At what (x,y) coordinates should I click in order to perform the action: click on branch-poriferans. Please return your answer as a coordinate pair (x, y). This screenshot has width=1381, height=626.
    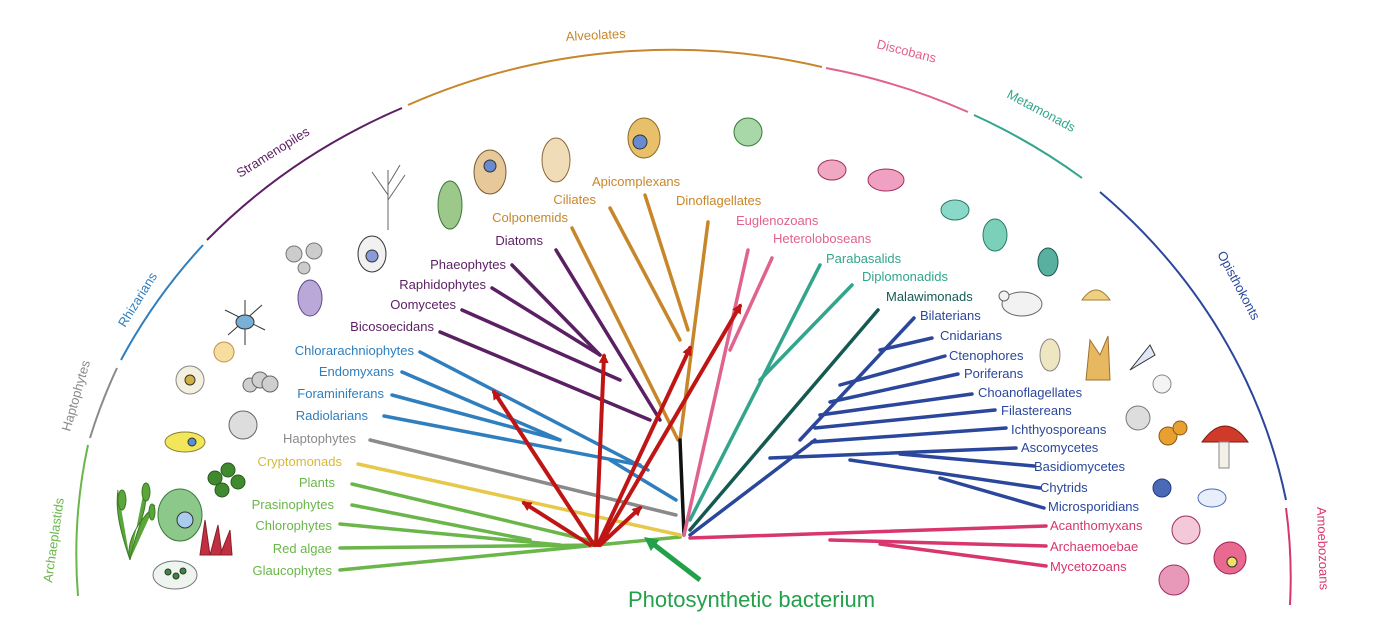
    Looking at the image, I should click on (894, 388).